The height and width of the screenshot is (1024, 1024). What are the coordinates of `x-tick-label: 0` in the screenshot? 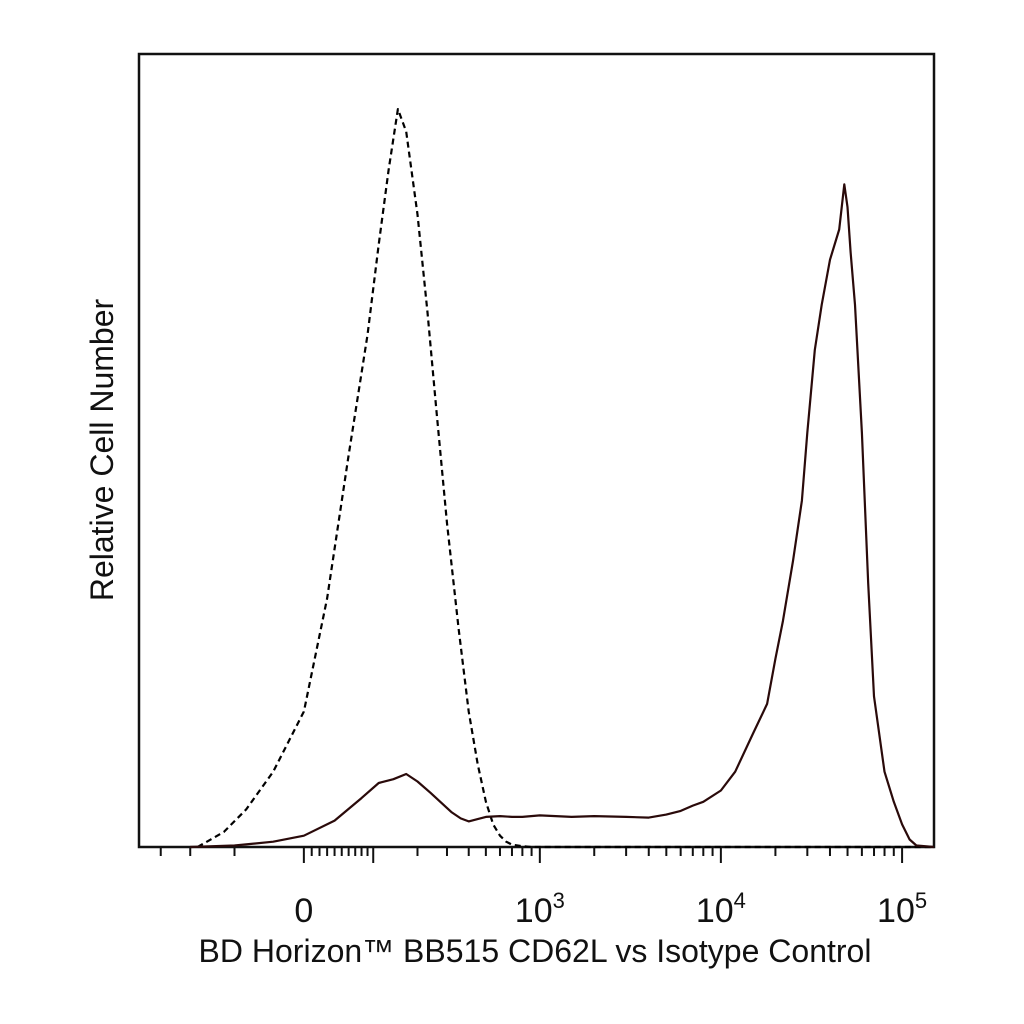 It's located at (303, 911).